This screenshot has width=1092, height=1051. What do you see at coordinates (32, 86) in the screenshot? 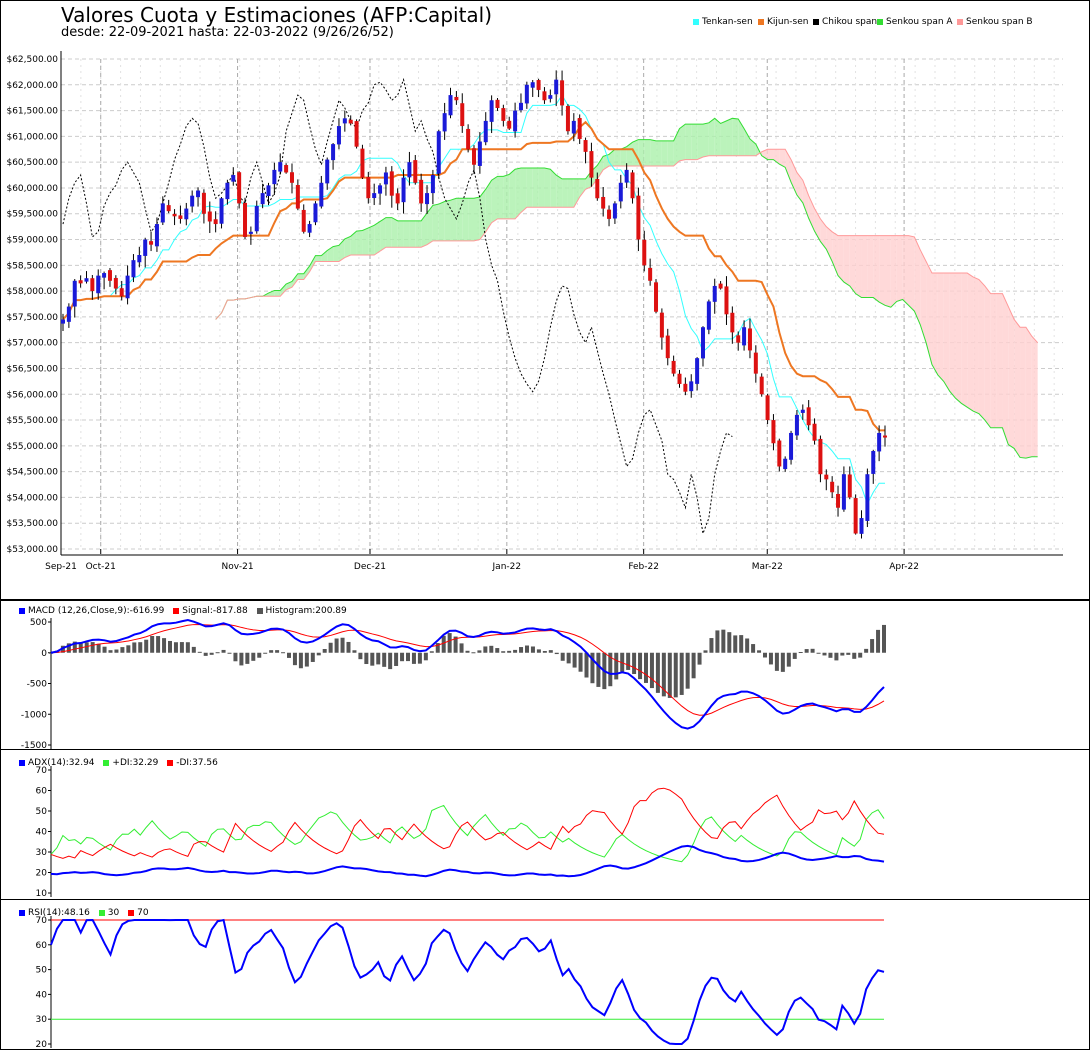
I see `y-tick-label: $62,000.00` at bounding box center [32, 86].